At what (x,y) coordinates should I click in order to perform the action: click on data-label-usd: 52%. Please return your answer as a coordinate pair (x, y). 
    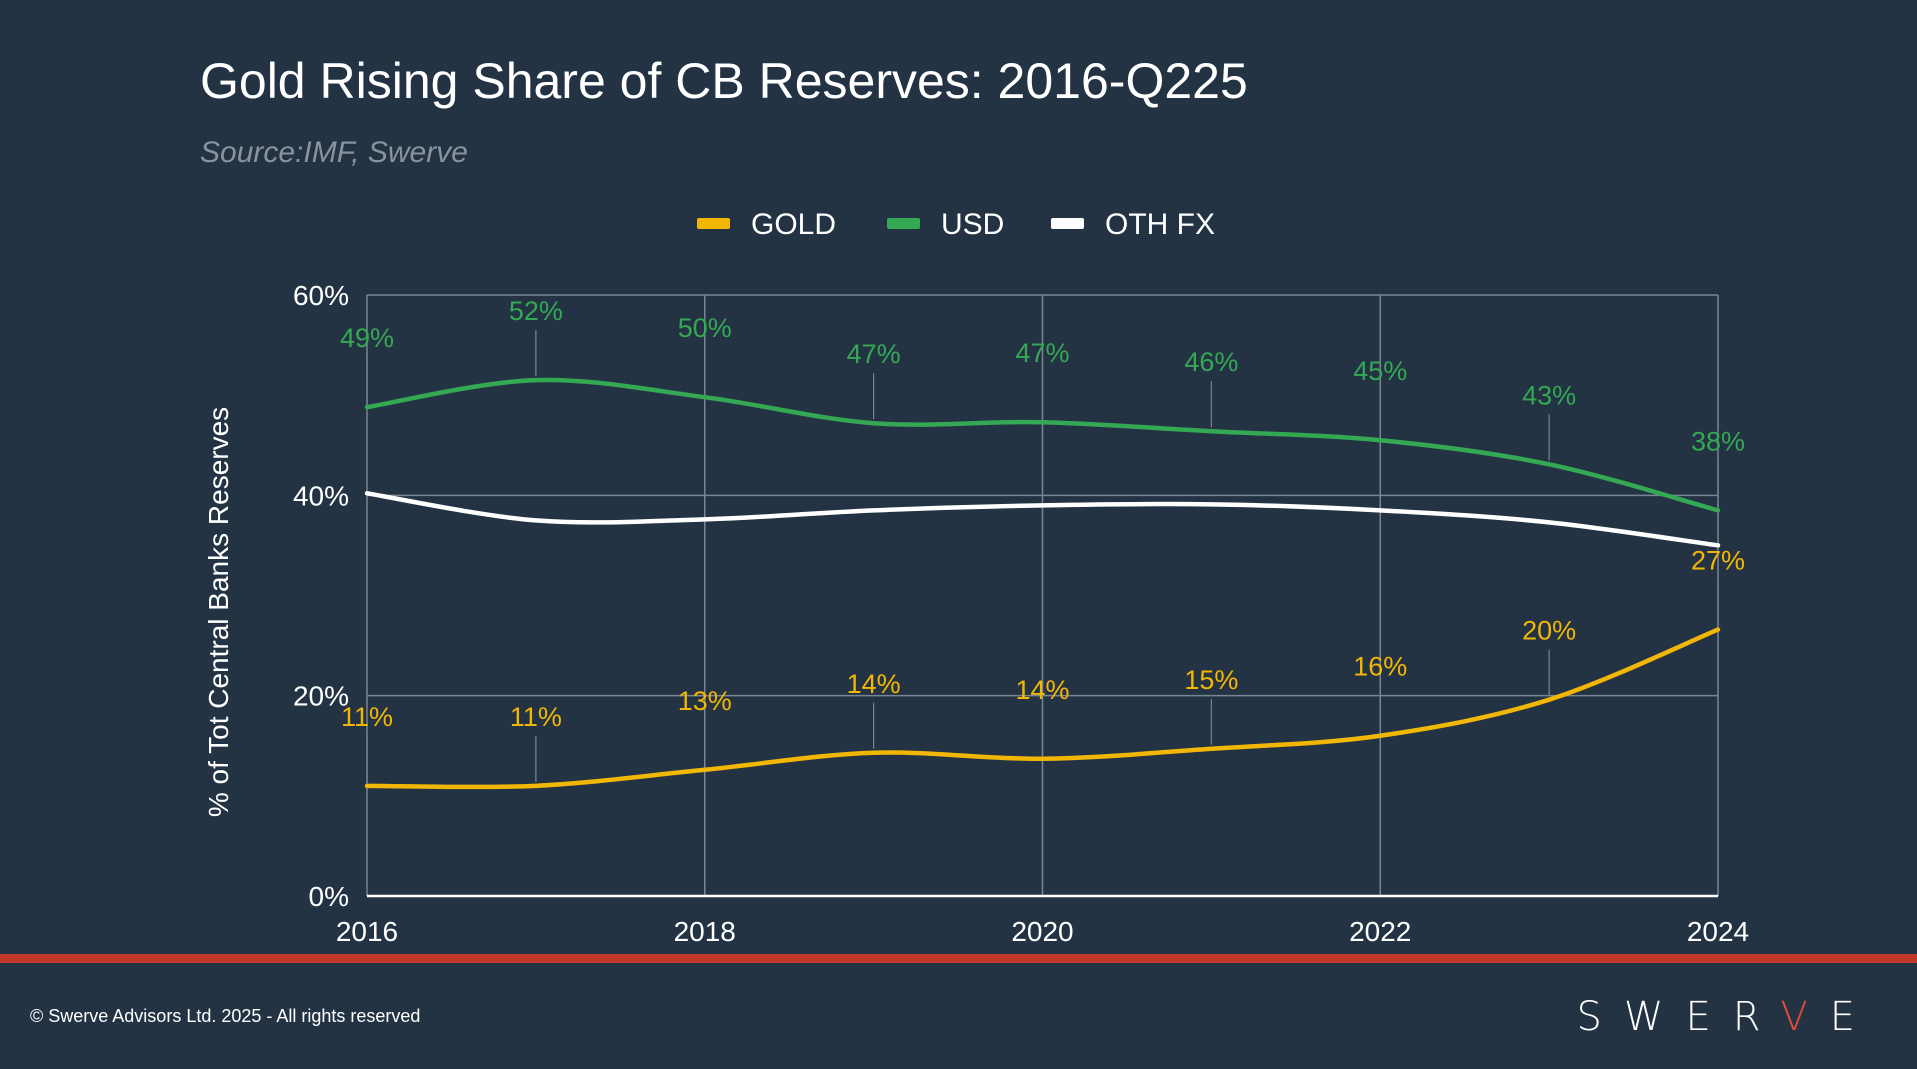
    Looking at the image, I should click on (536, 311).